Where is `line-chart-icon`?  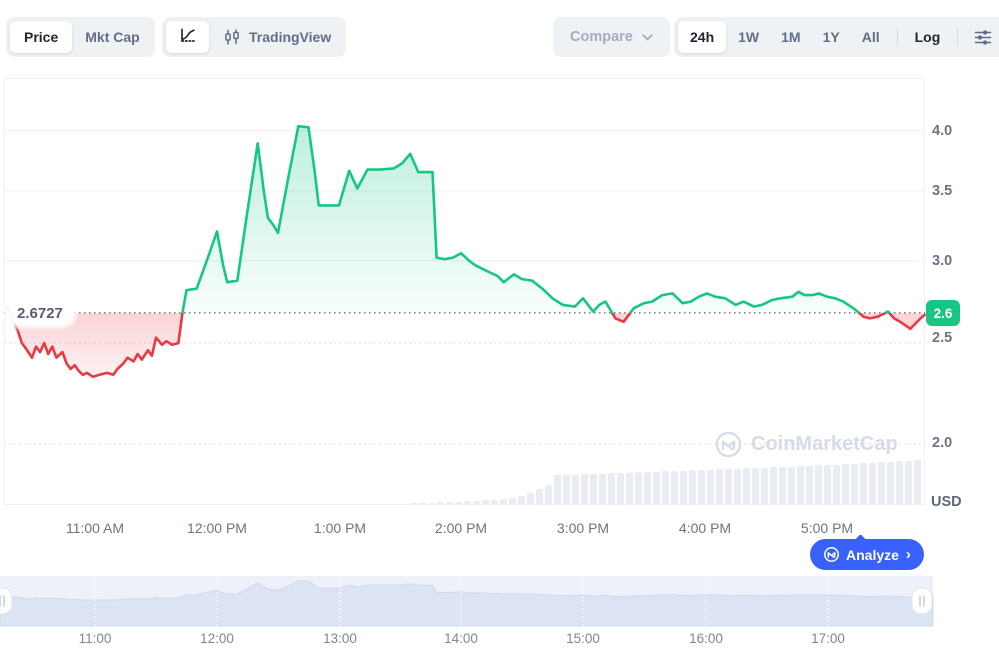
line-chart-icon is located at coordinates (187, 37).